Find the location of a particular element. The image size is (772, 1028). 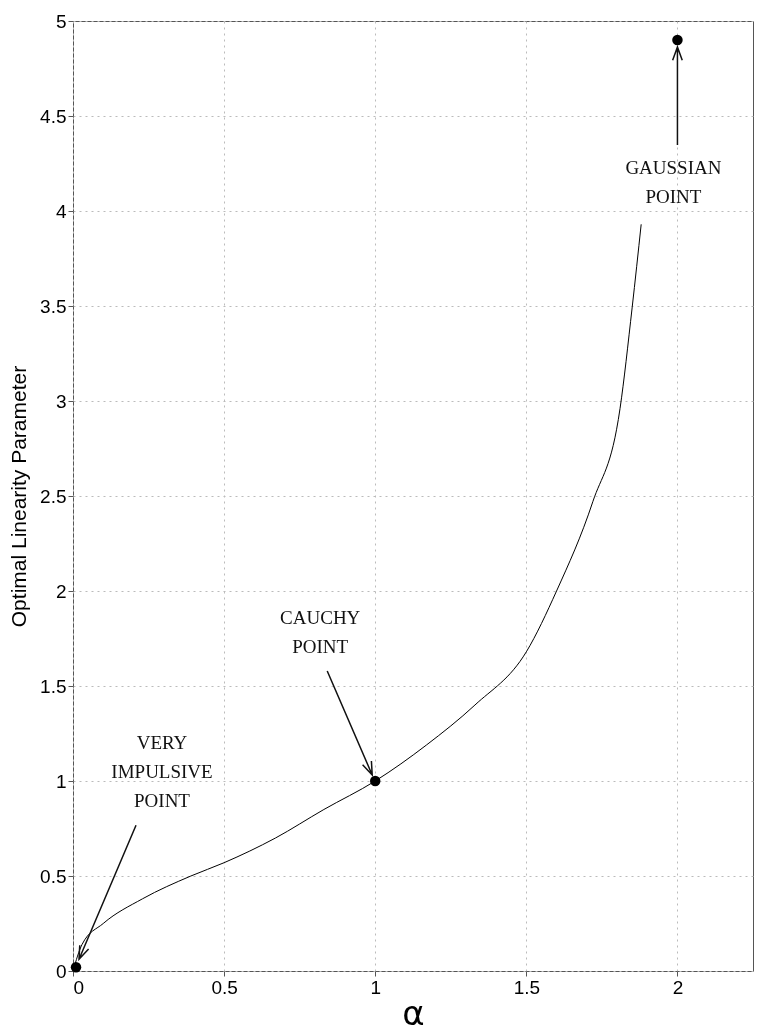

y-tick-label: 4 is located at coordinates (61, 211).